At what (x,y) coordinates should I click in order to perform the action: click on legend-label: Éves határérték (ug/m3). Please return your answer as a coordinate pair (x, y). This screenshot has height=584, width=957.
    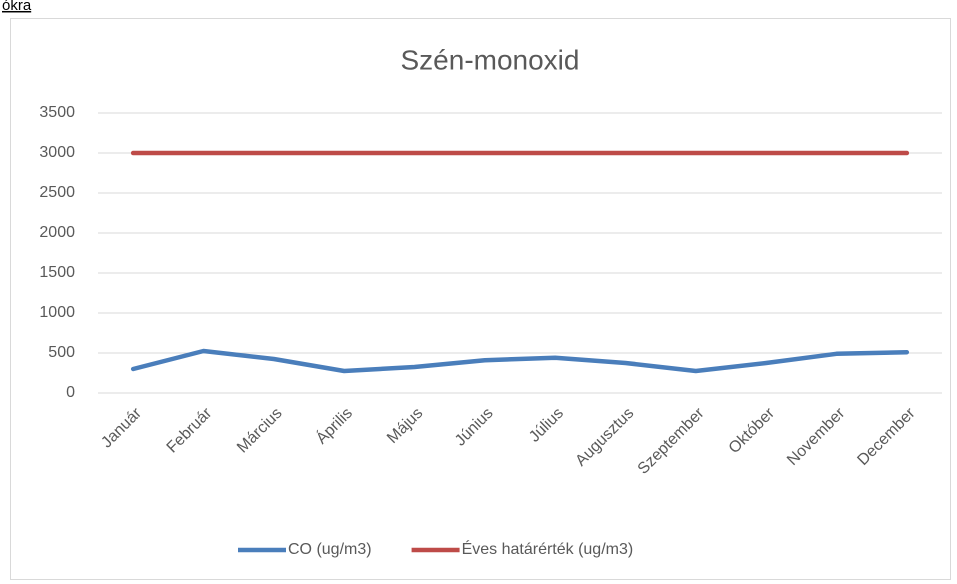
    Looking at the image, I should click on (548, 548).